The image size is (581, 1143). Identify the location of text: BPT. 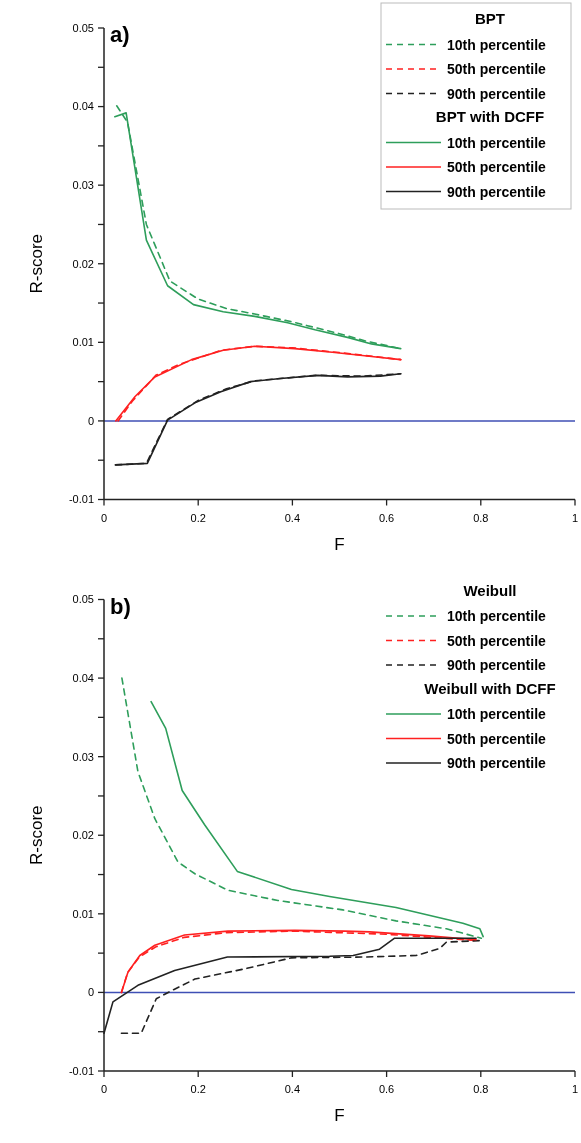
(490, 18).